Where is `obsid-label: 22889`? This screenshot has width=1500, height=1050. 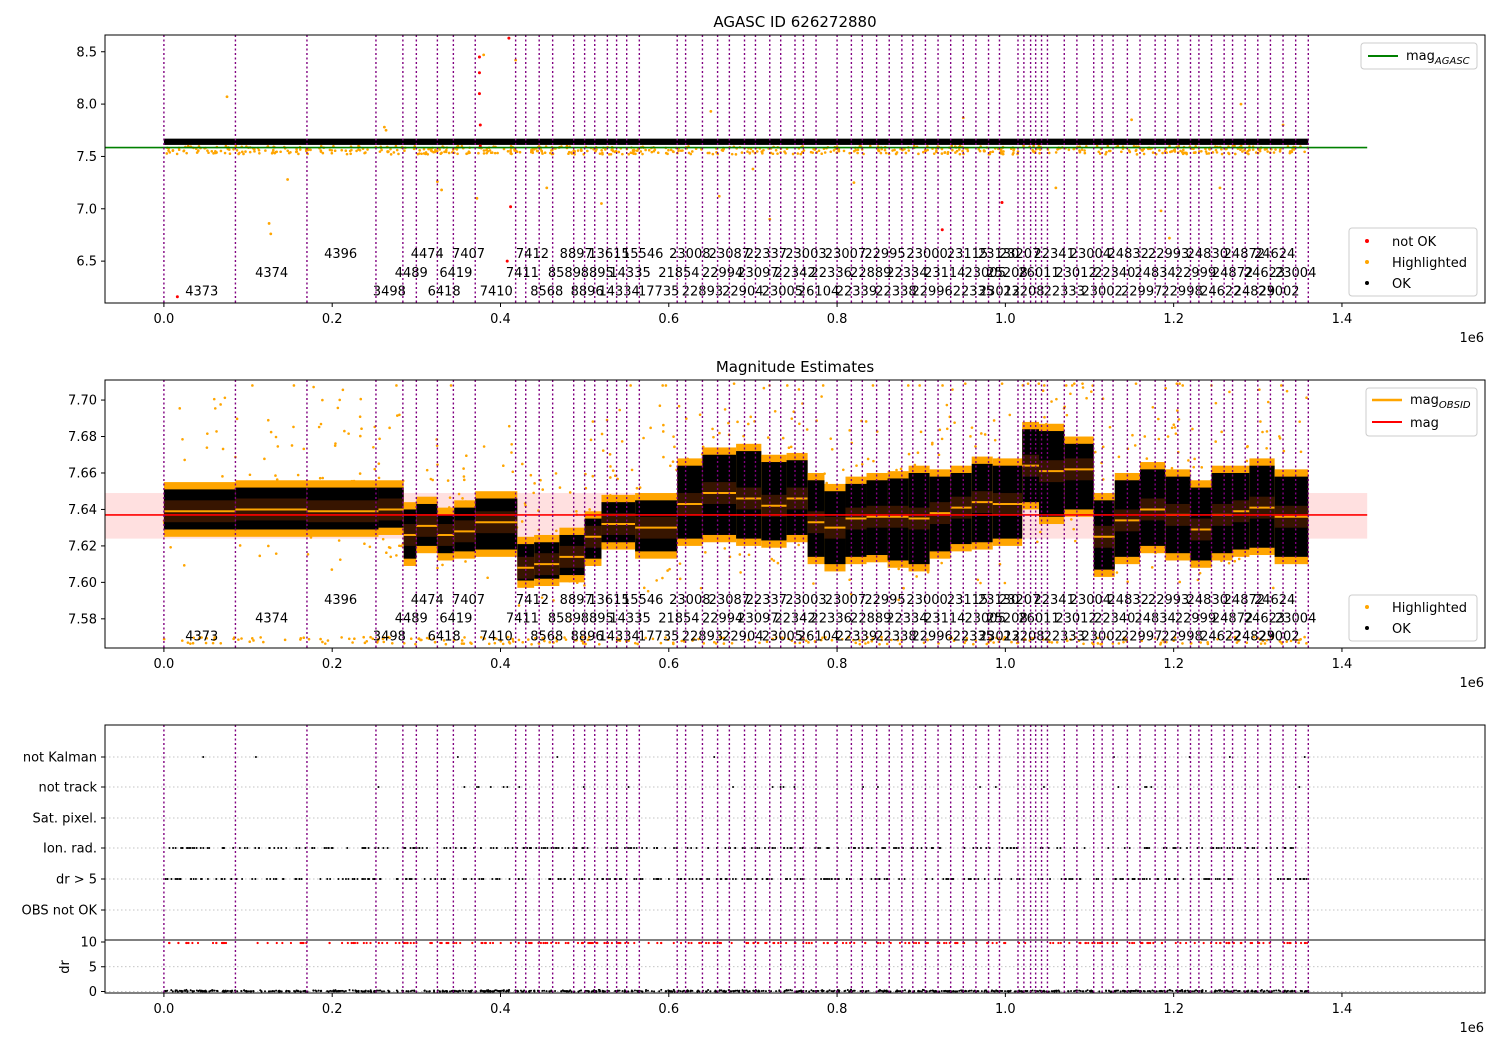 obsid-label: 22889 is located at coordinates (870, 618).